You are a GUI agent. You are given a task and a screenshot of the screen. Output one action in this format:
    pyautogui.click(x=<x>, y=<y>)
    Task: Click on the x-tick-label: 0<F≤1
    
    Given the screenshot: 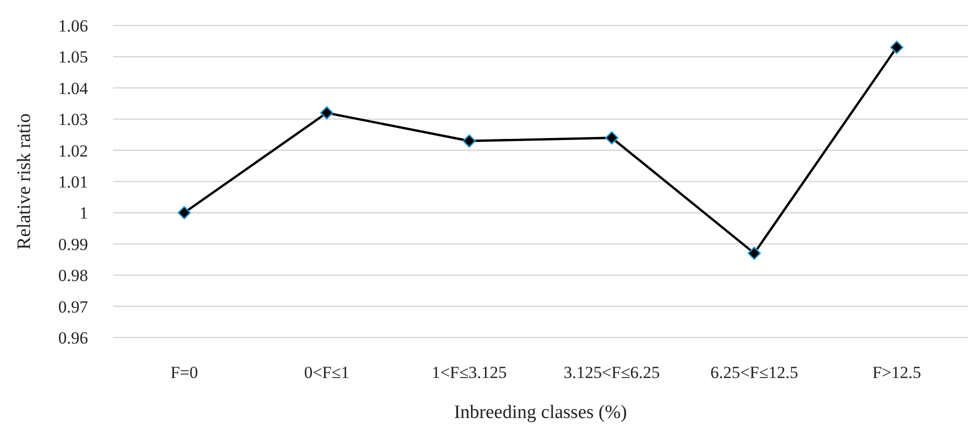 What is the action you would take?
    pyautogui.click(x=327, y=372)
    